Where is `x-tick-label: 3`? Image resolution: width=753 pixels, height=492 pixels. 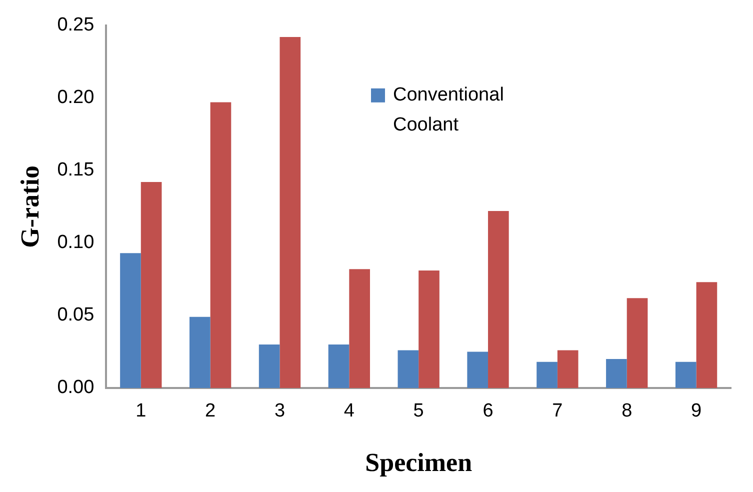
x-tick-label: 3 is located at coordinates (280, 411).